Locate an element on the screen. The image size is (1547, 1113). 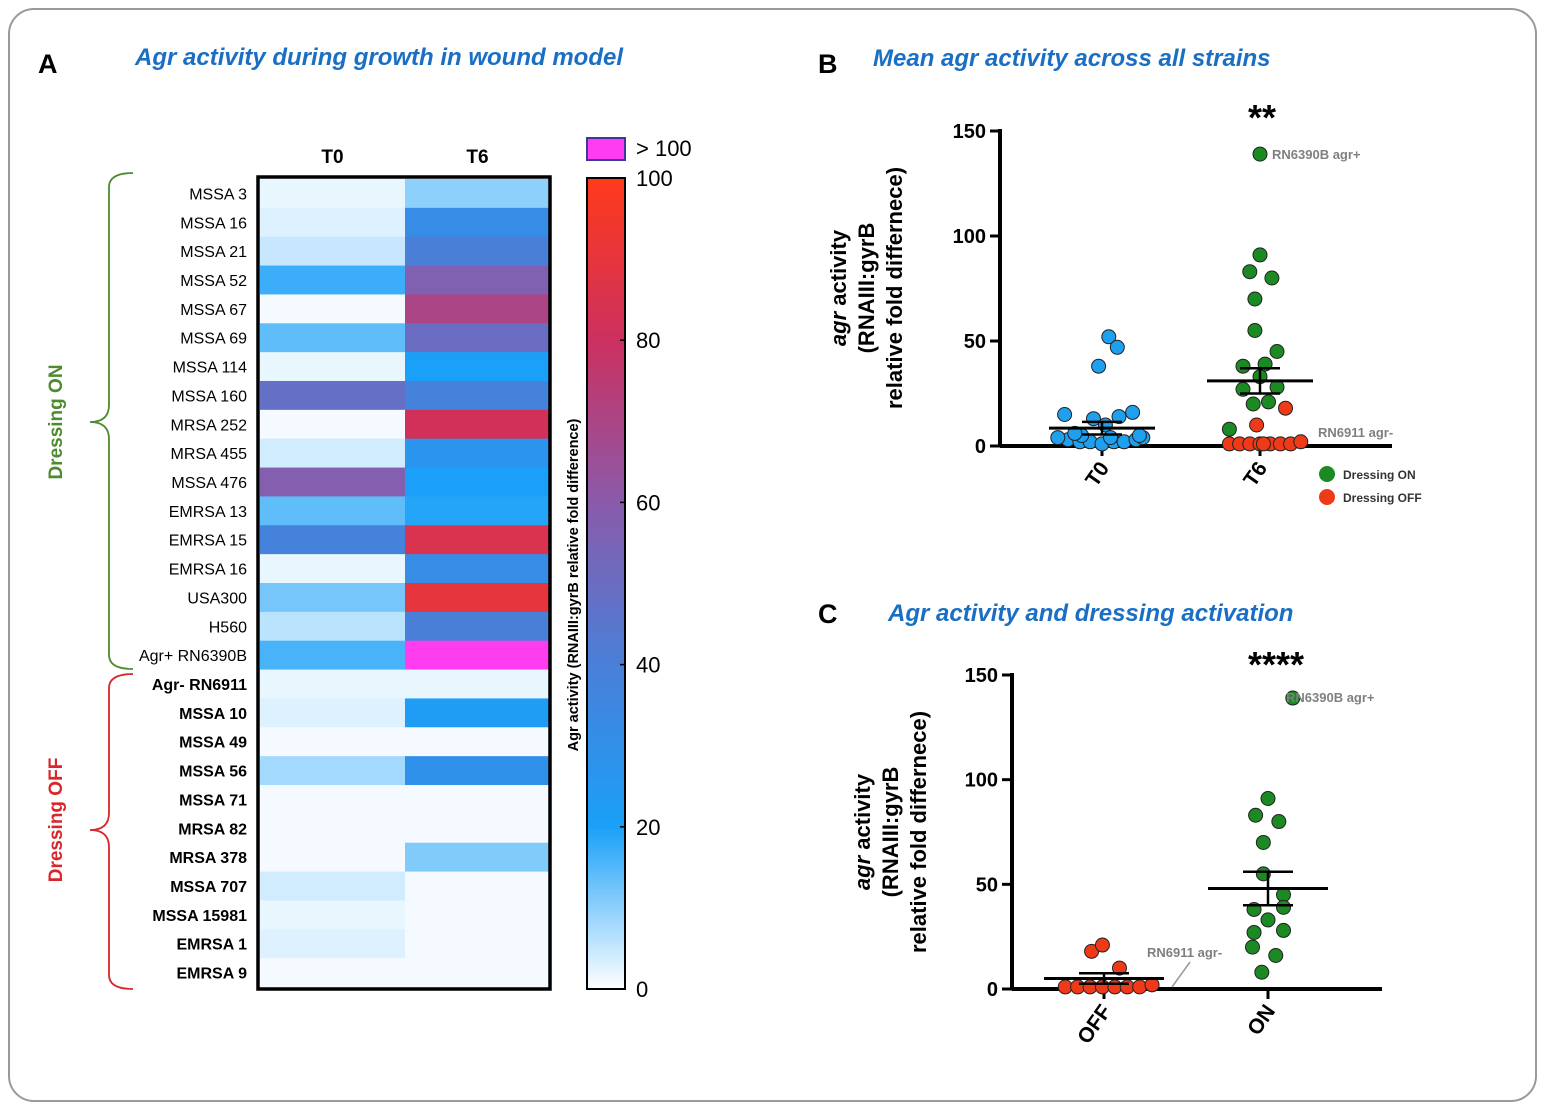
colorbar-tick-label: 60 is located at coordinates (648, 502).